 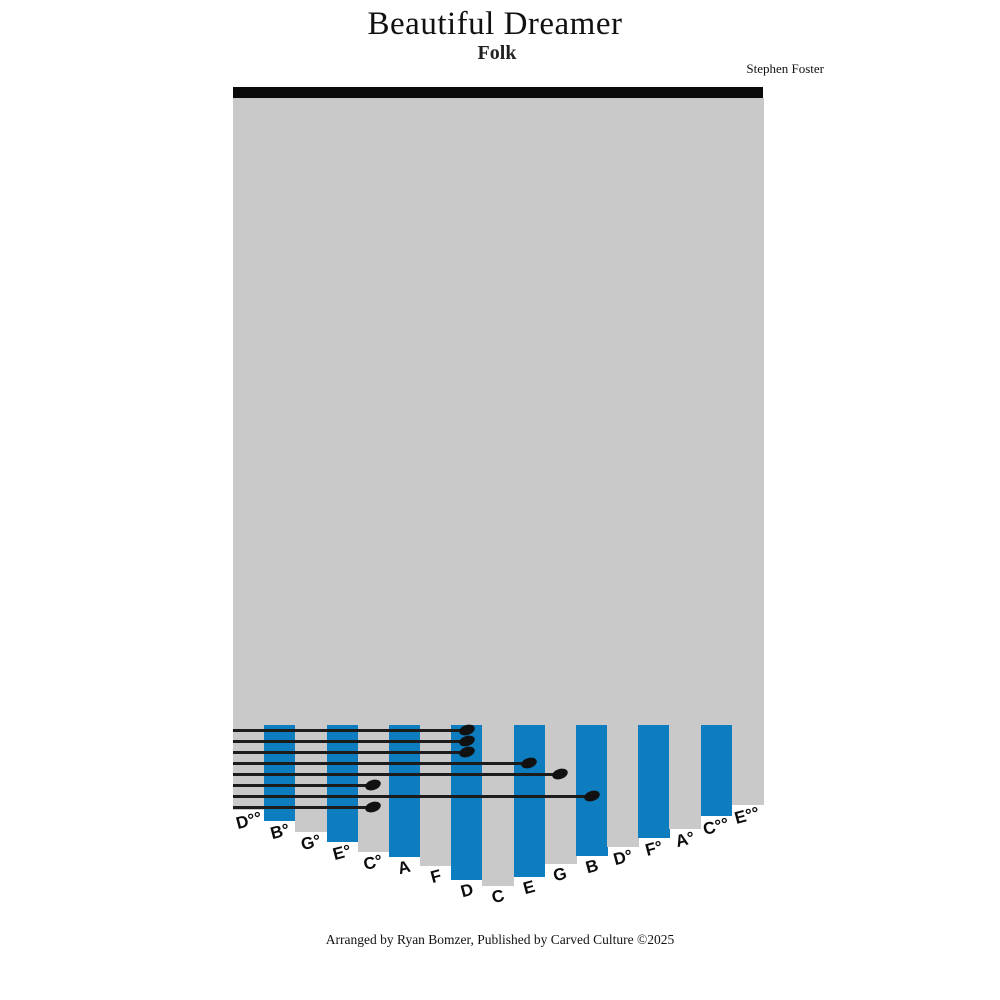 I want to click on tine-note-label: F°, so click(x=654, y=848).